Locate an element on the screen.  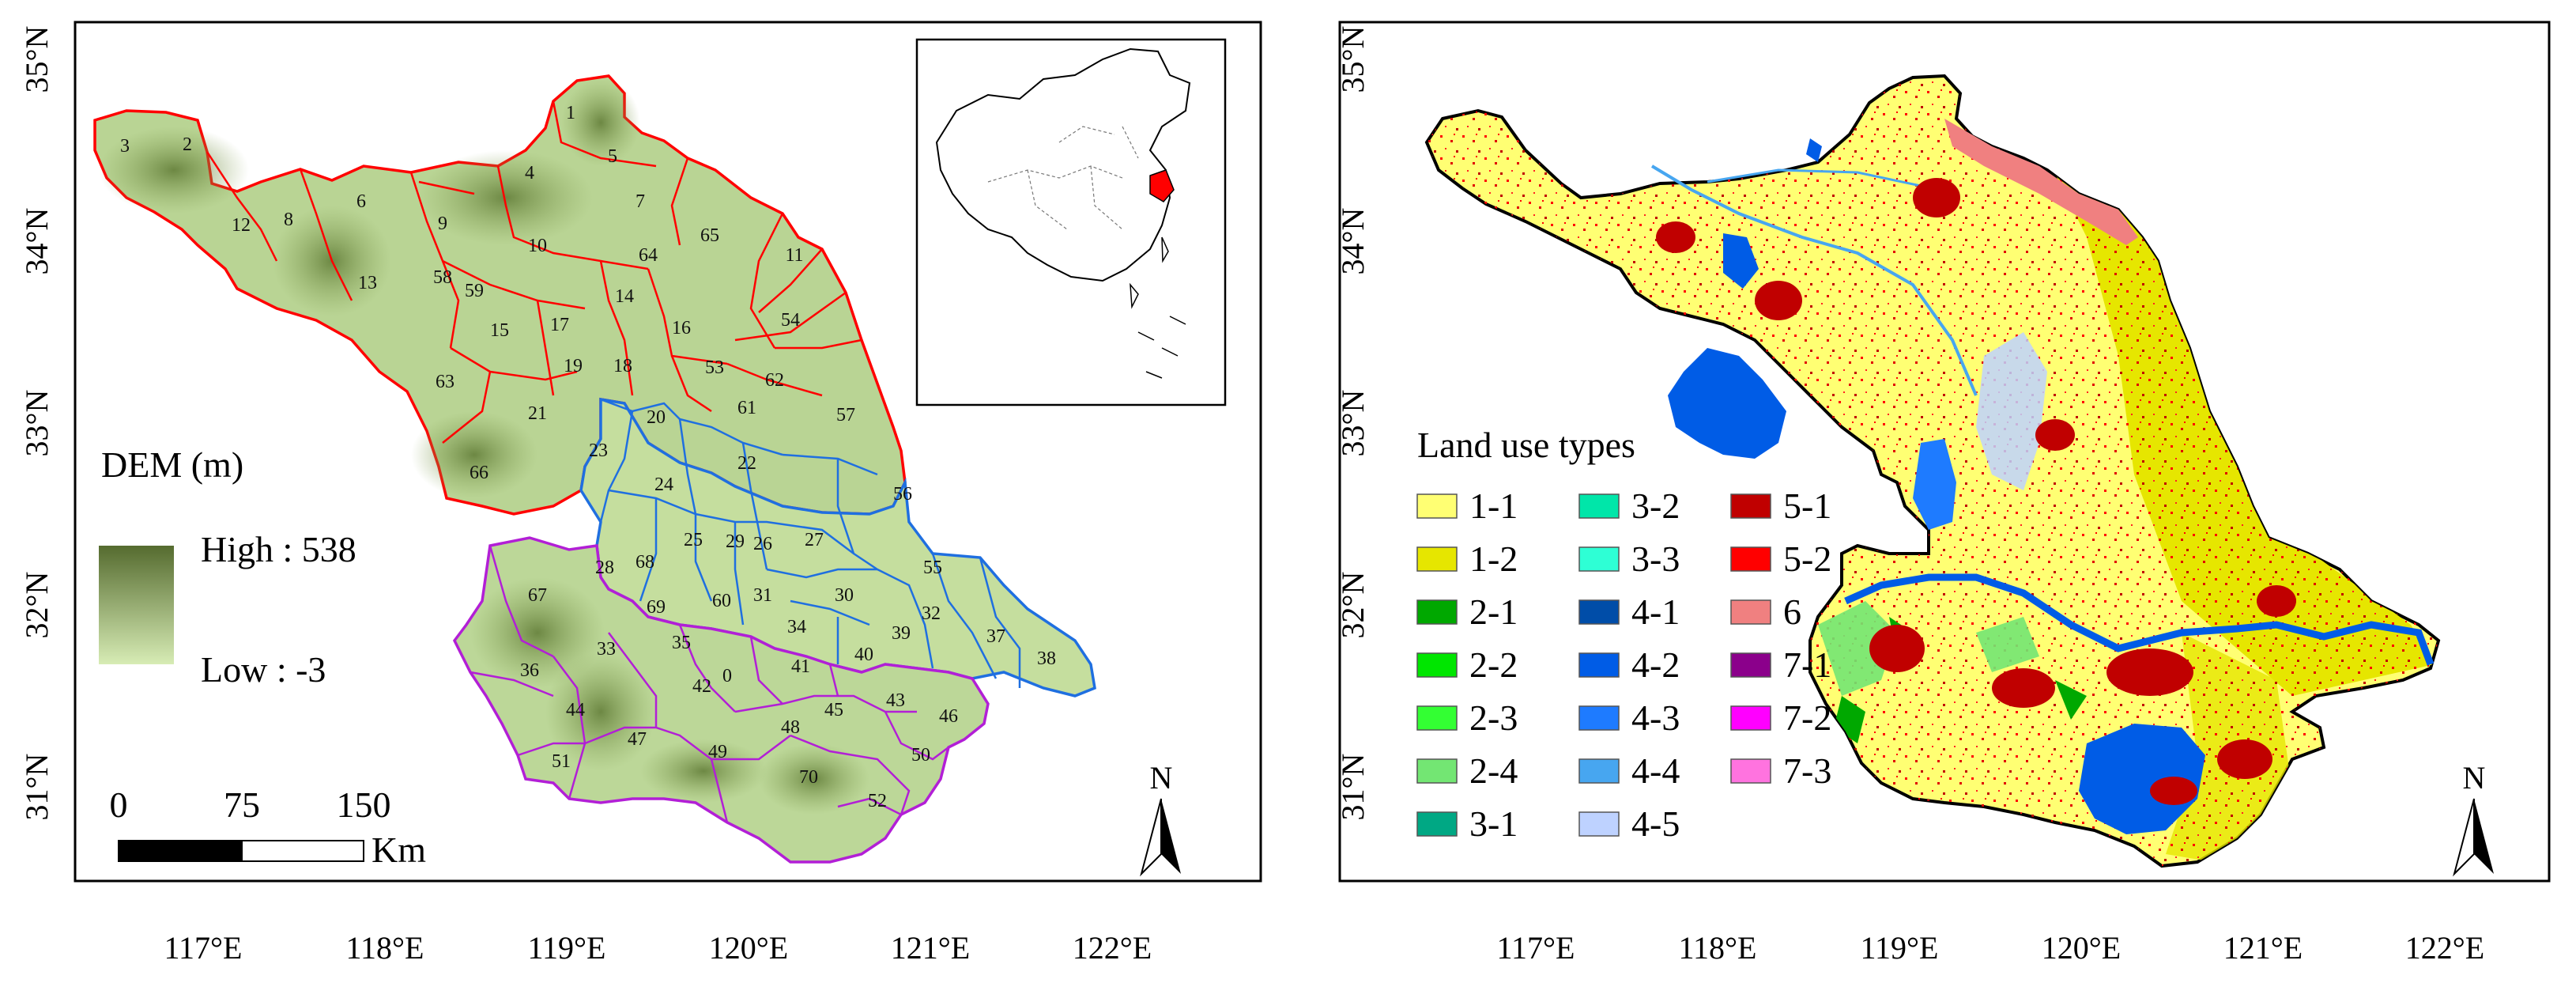
region-number-label: 36 is located at coordinates (529, 670).